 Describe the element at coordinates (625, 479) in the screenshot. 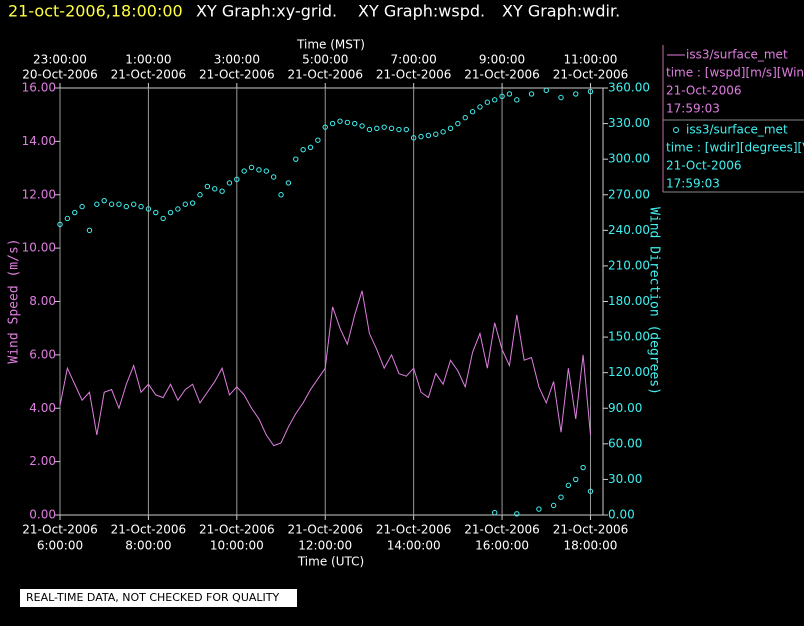

I see `y2-tick-label: 30.00` at that location.